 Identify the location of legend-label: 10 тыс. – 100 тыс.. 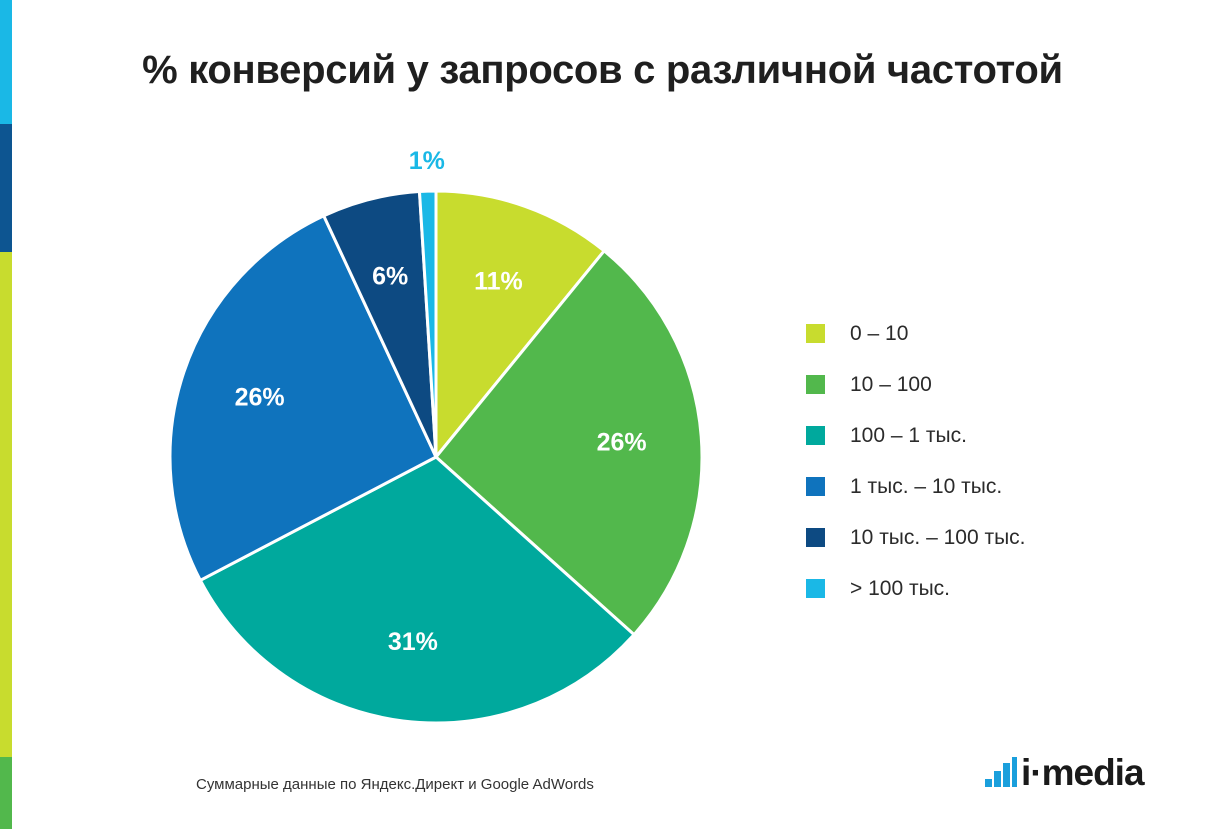
(938, 537).